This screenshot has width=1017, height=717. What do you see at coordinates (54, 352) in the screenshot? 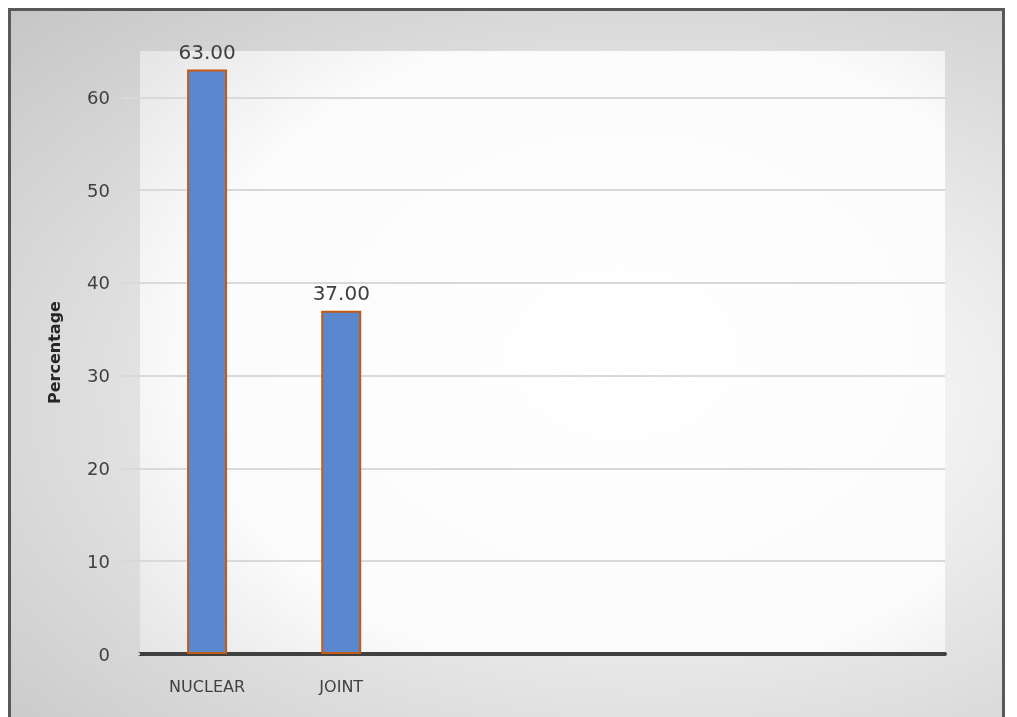
I see `y-axis-title: Percentage` at bounding box center [54, 352].